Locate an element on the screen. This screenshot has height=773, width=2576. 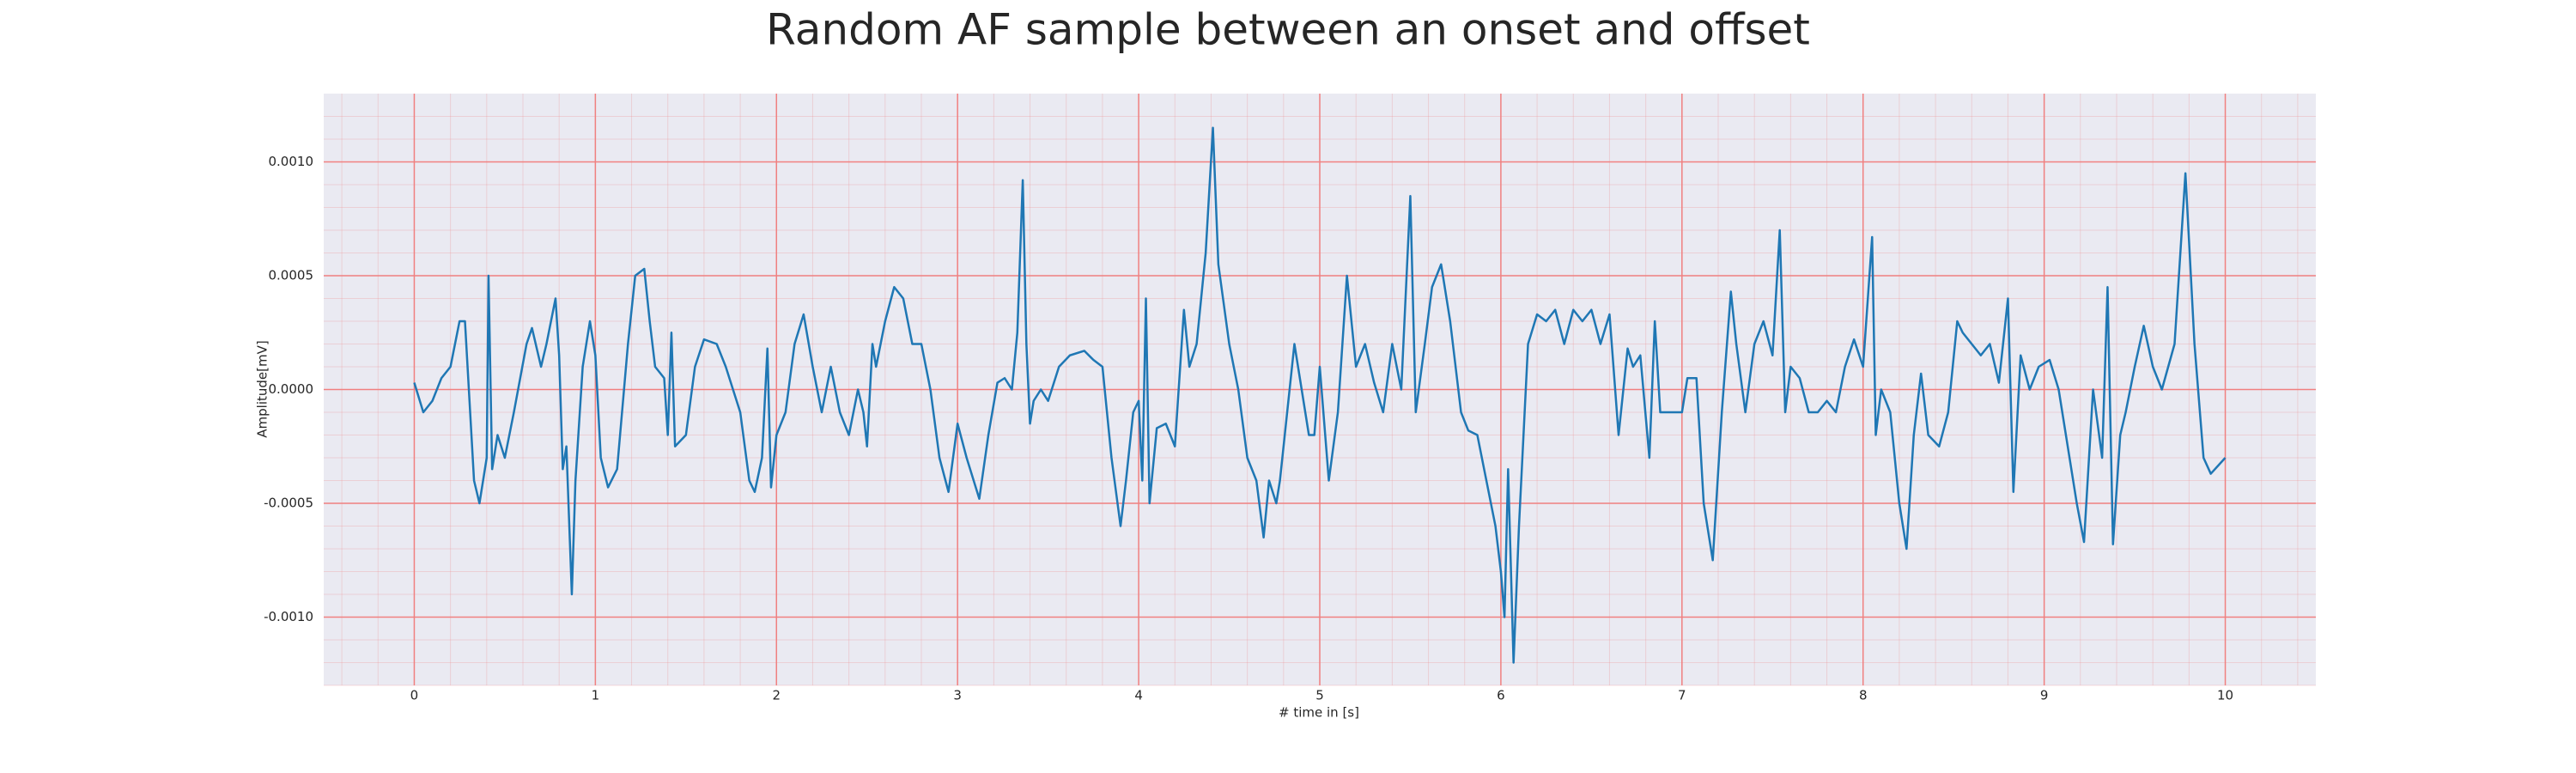
x-tick-label: 5 is located at coordinates (1319, 695).